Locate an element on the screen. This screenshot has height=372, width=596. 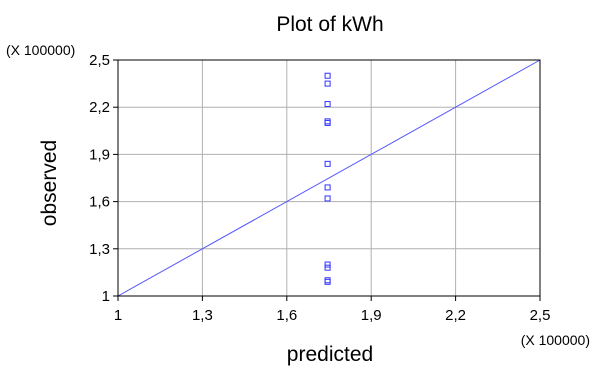
data-points is located at coordinates (327, 178).